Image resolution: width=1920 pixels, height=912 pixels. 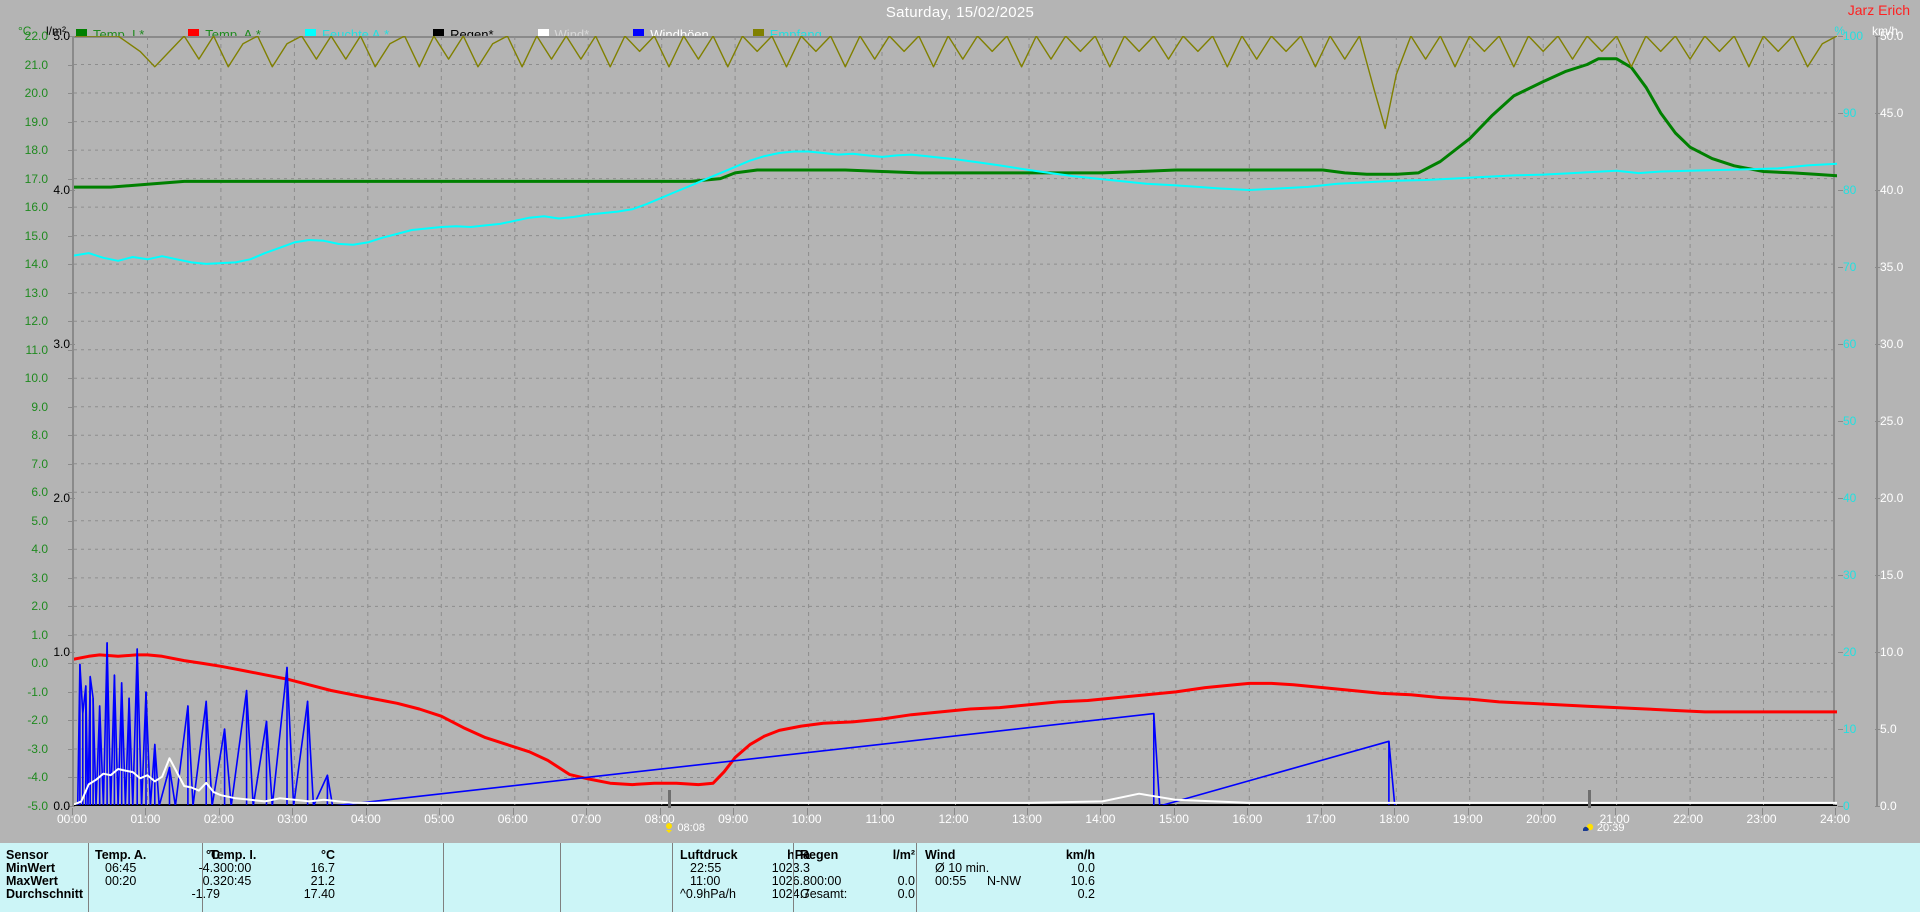 I want to click on table-max-time-wind: 00:55, so click(x=951, y=881).